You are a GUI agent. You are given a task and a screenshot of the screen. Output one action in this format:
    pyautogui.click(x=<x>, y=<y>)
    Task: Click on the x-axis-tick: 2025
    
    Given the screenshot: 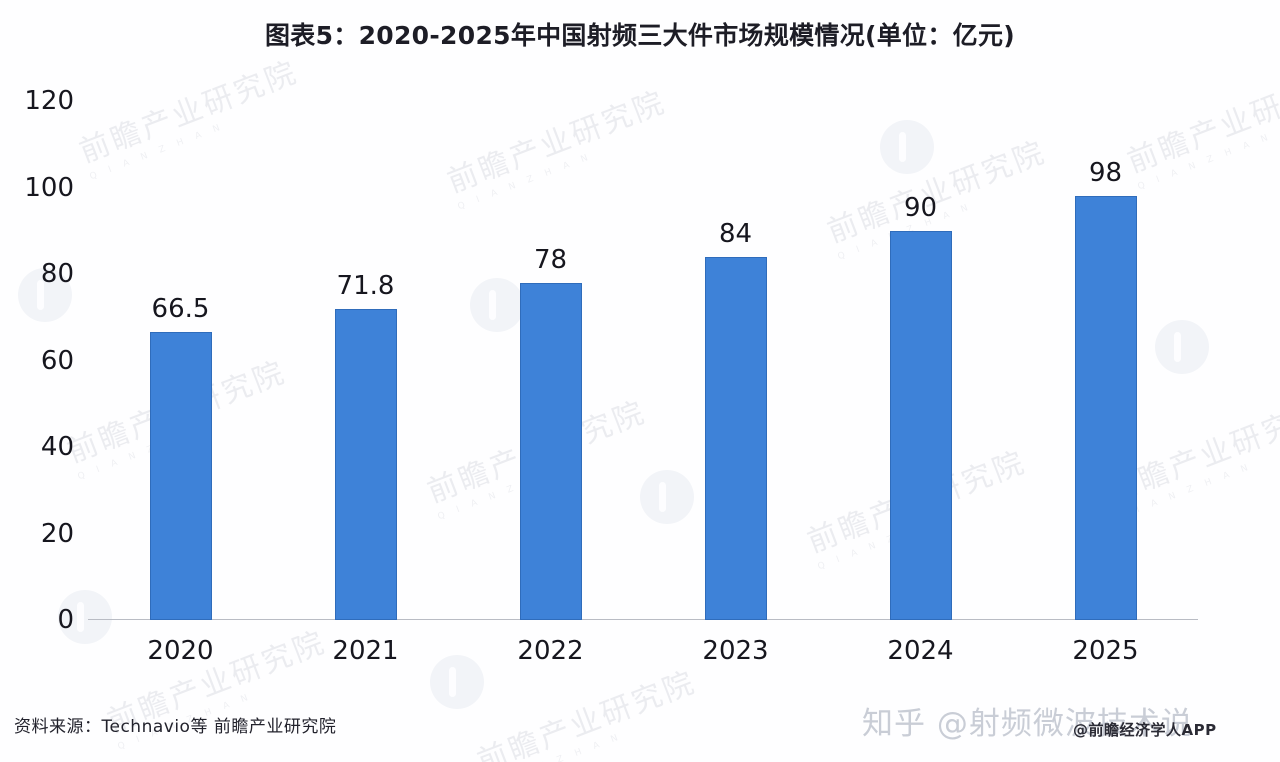 What is the action you would take?
    pyautogui.click(x=1105, y=651)
    